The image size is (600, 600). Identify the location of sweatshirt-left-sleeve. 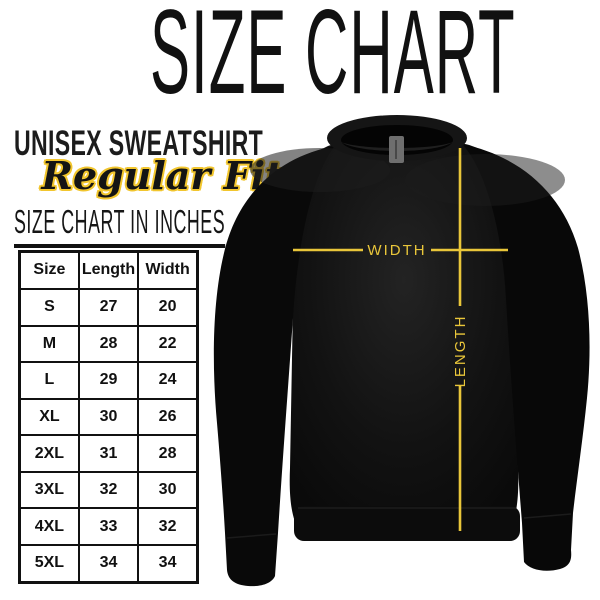
(274, 366).